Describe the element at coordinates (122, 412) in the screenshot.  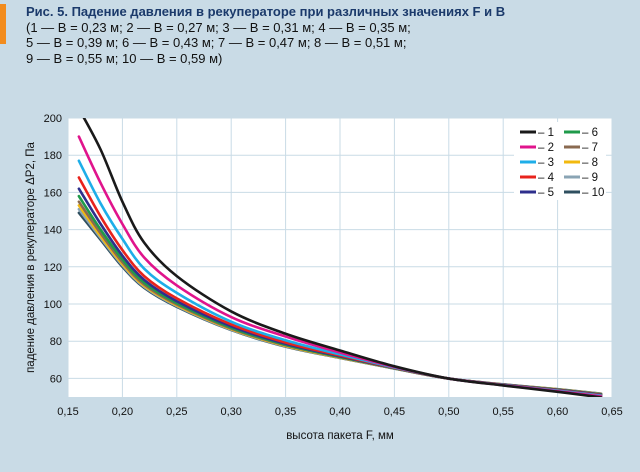
I see `x-tick-label: 0,20` at that location.